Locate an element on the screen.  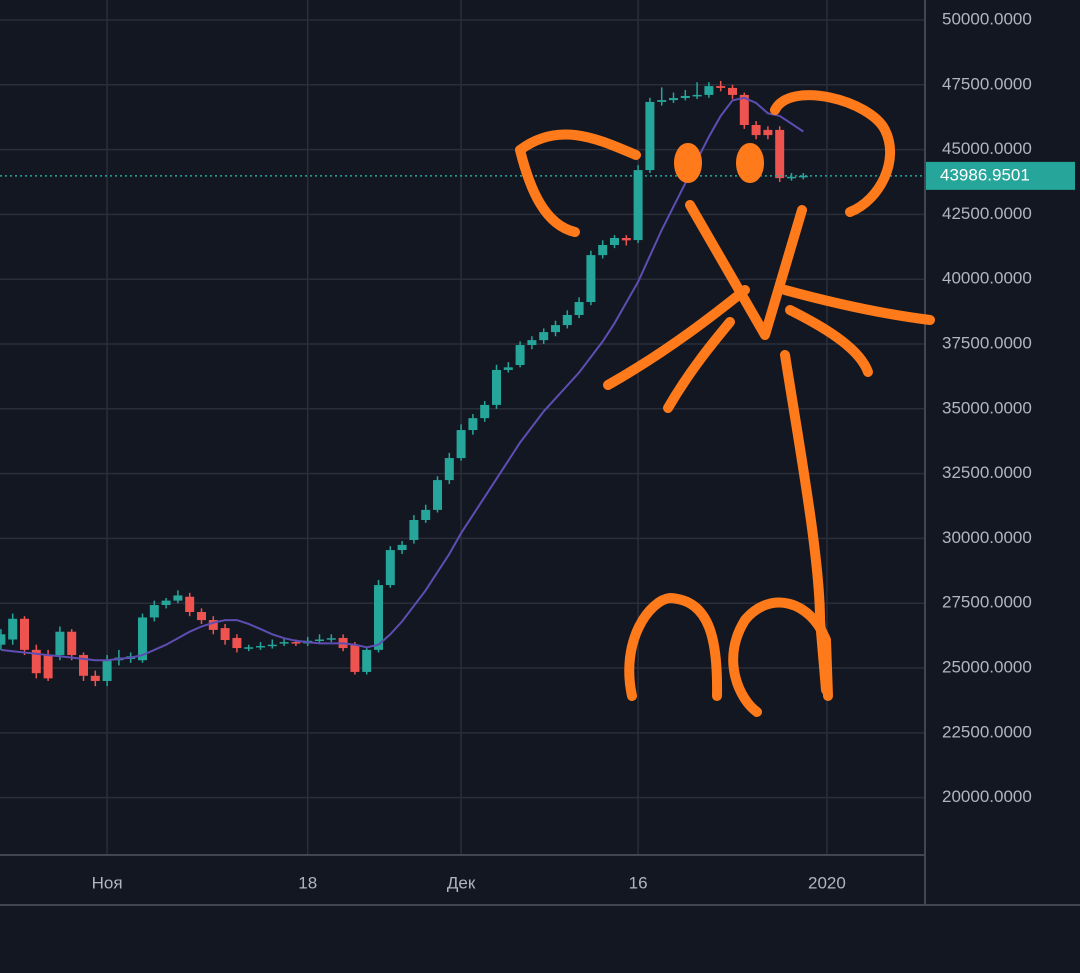
last-price-box is located at coordinates (1000, 175).